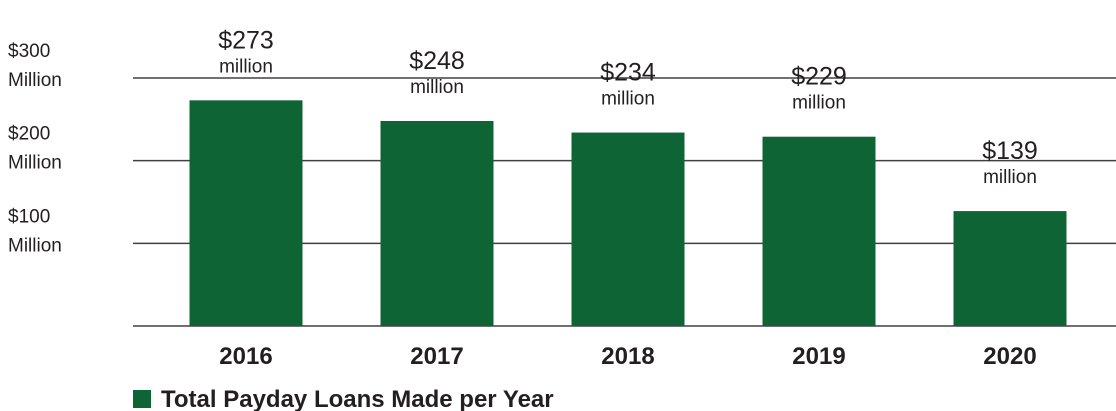  What do you see at coordinates (628, 73) in the screenshot?
I see `data-label-value-2018: $234` at bounding box center [628, 73].